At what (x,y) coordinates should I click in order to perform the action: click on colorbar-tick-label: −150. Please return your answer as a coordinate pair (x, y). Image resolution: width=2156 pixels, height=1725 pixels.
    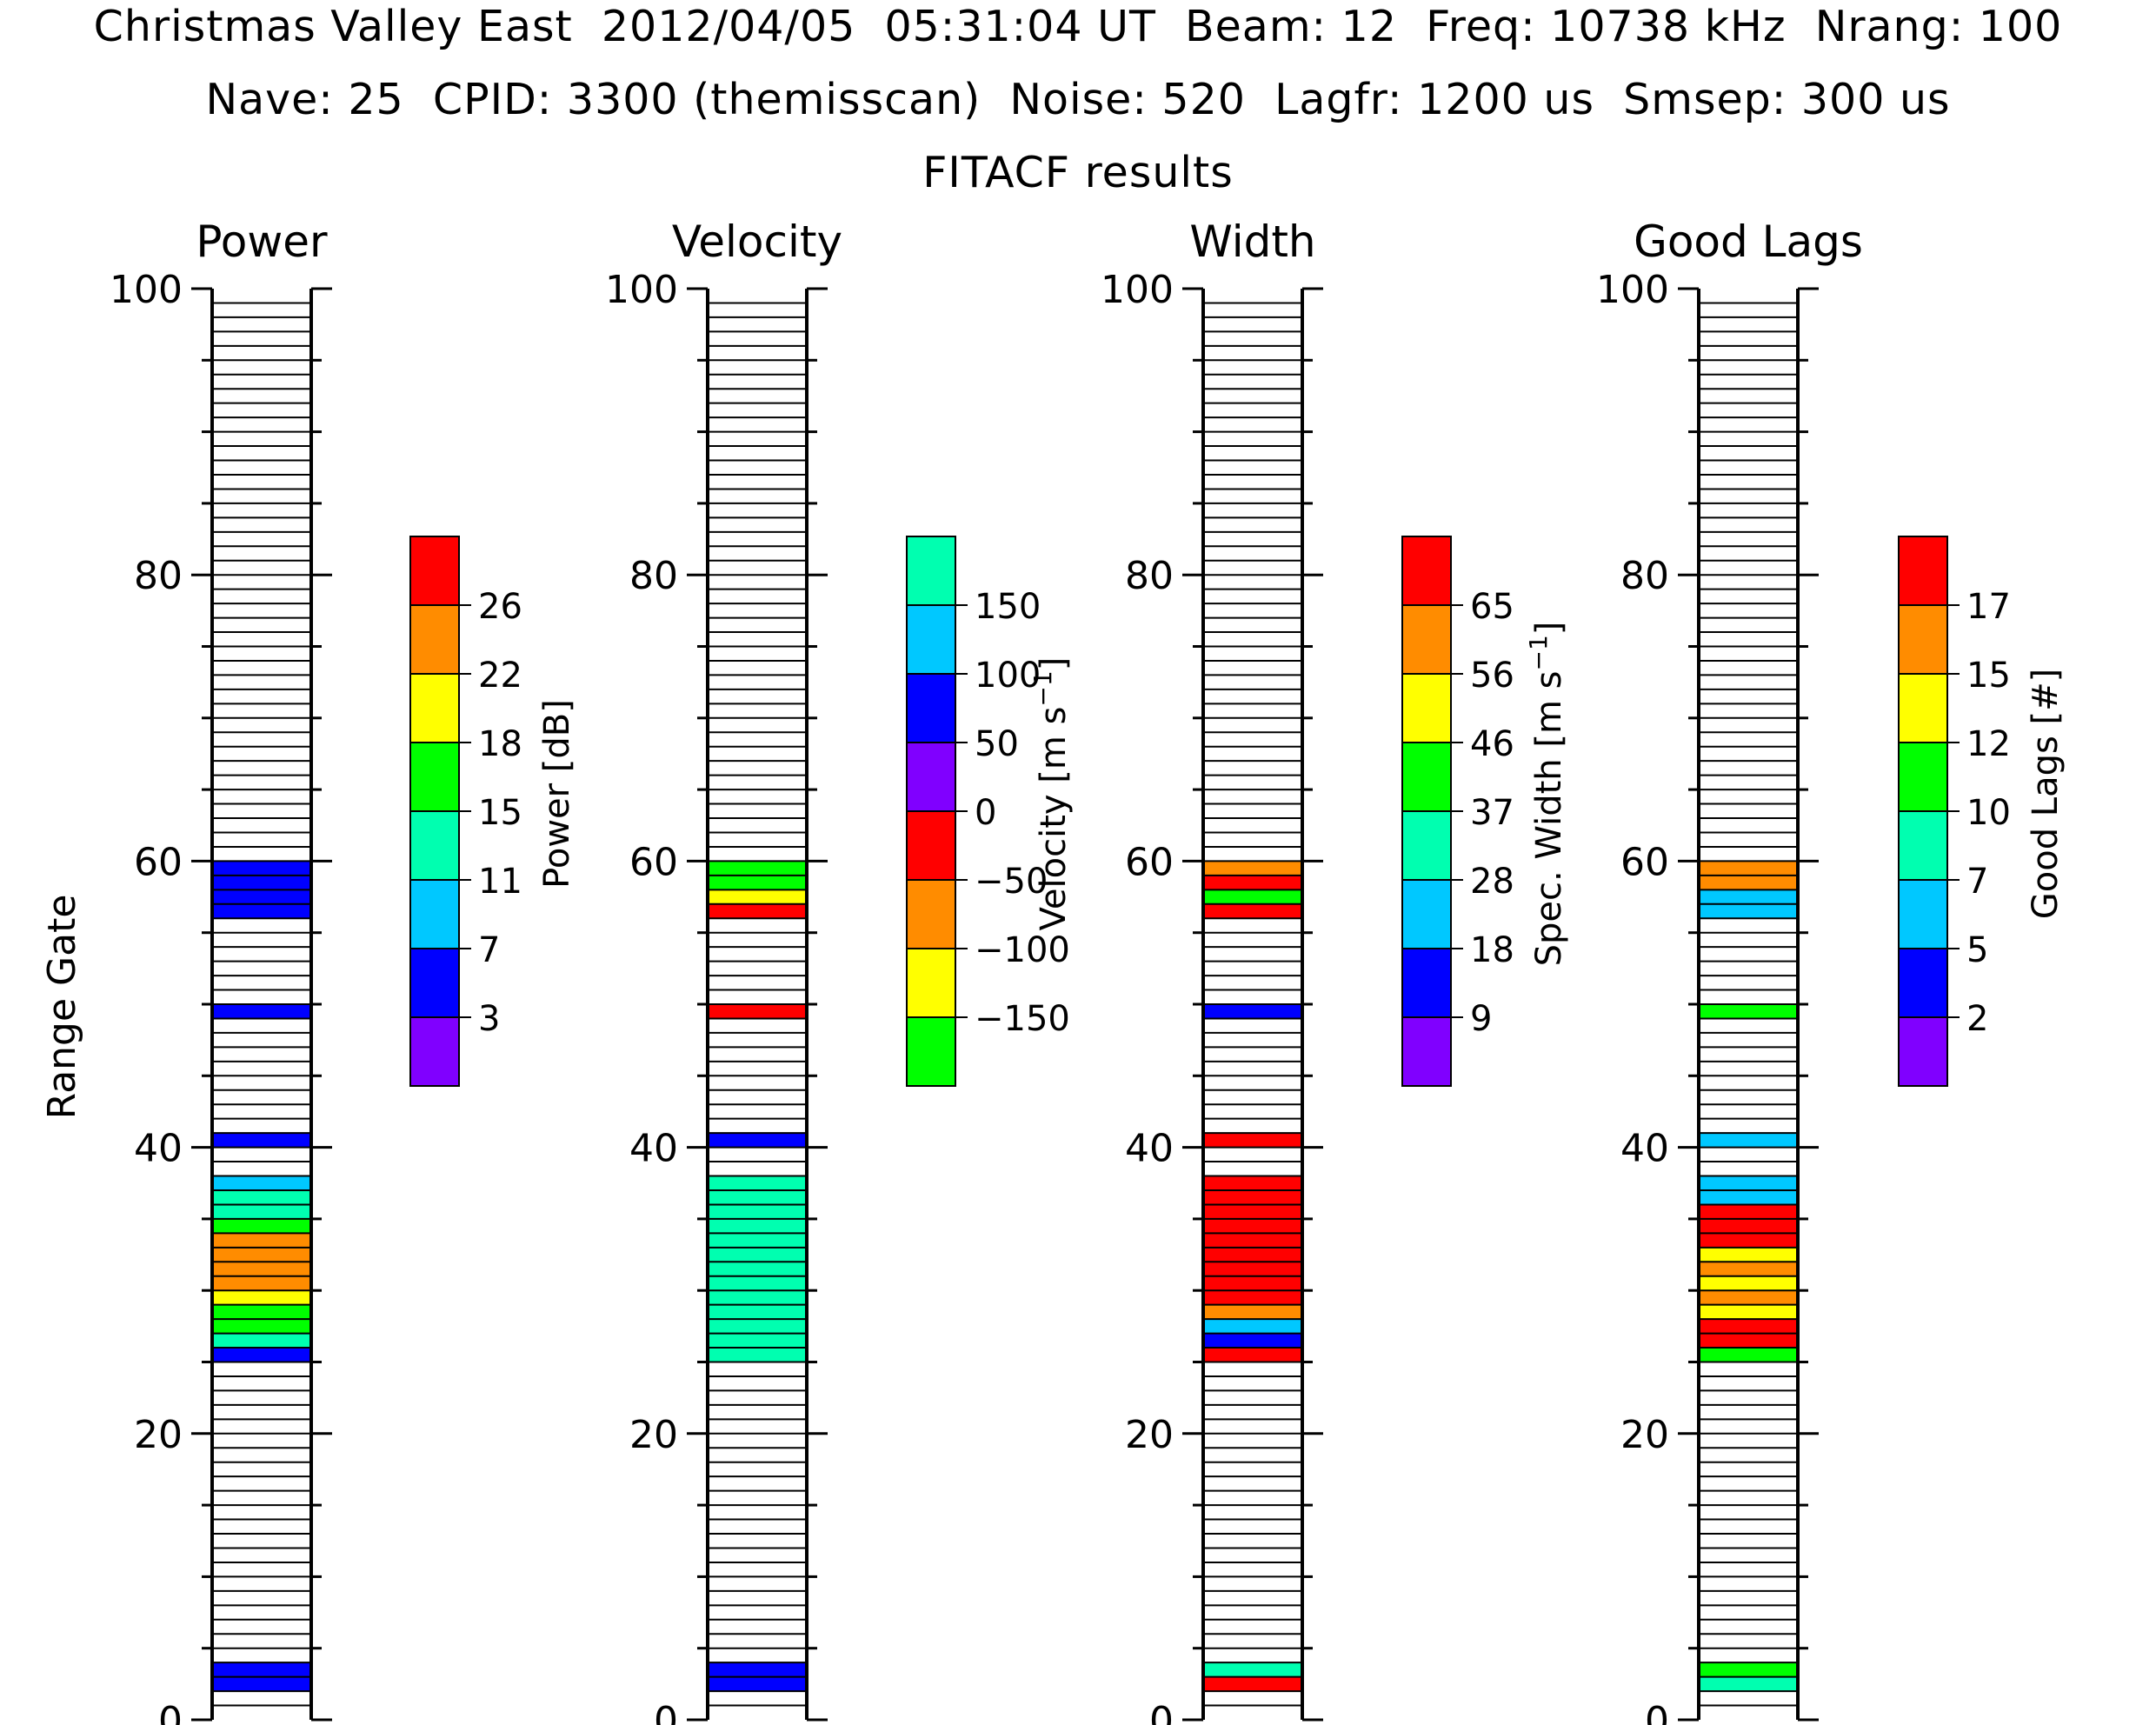
    Looking at the image, I should click on (1023, 1019).